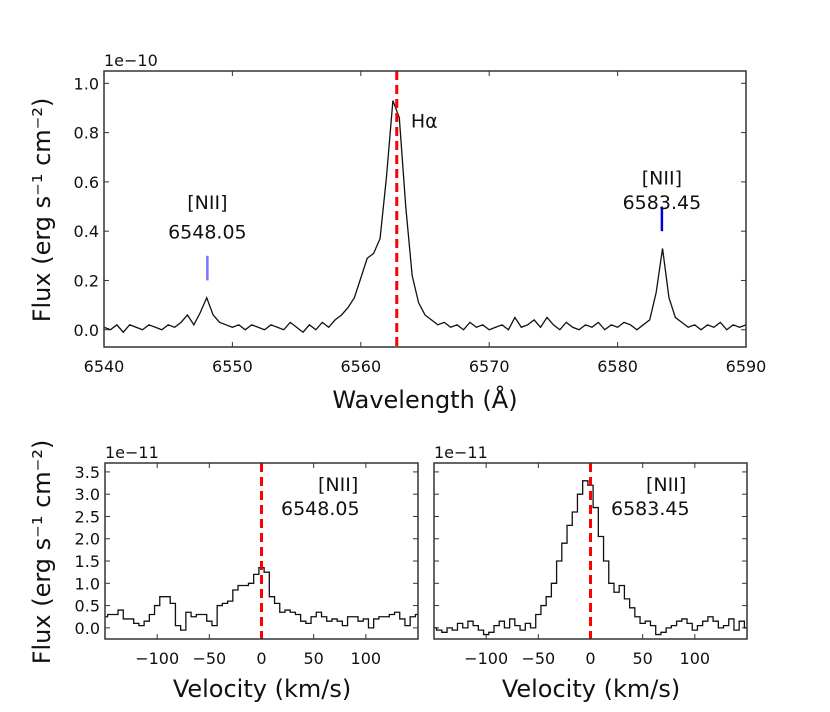 The width and height of the screenshot is (830, 712). I want to click on y-tick-label: 3.5, so click(87, 472).